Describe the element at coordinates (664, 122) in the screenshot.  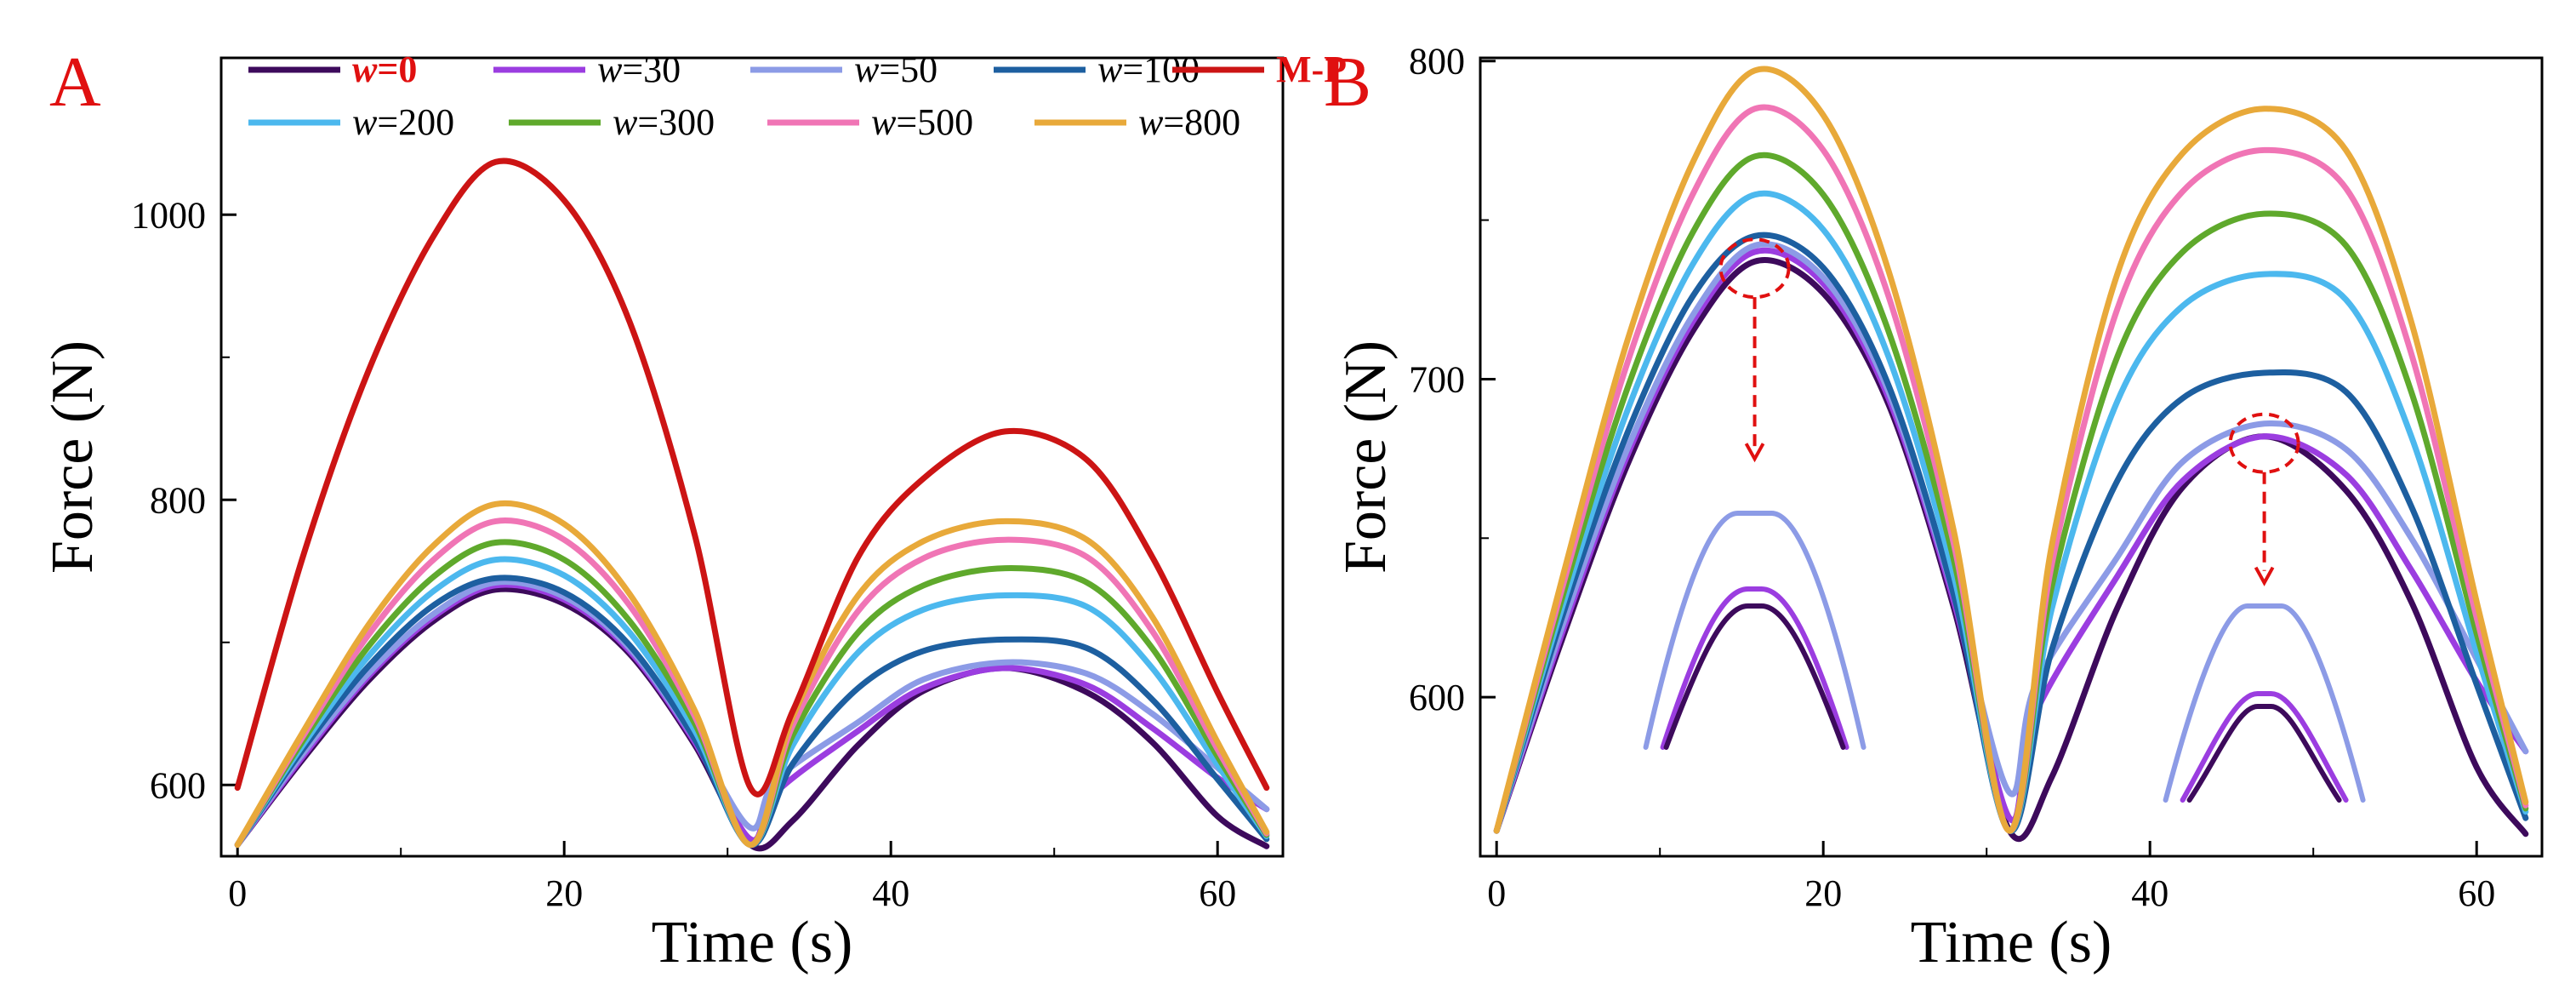
I see `legend-label-w-300: w=300` at that location.